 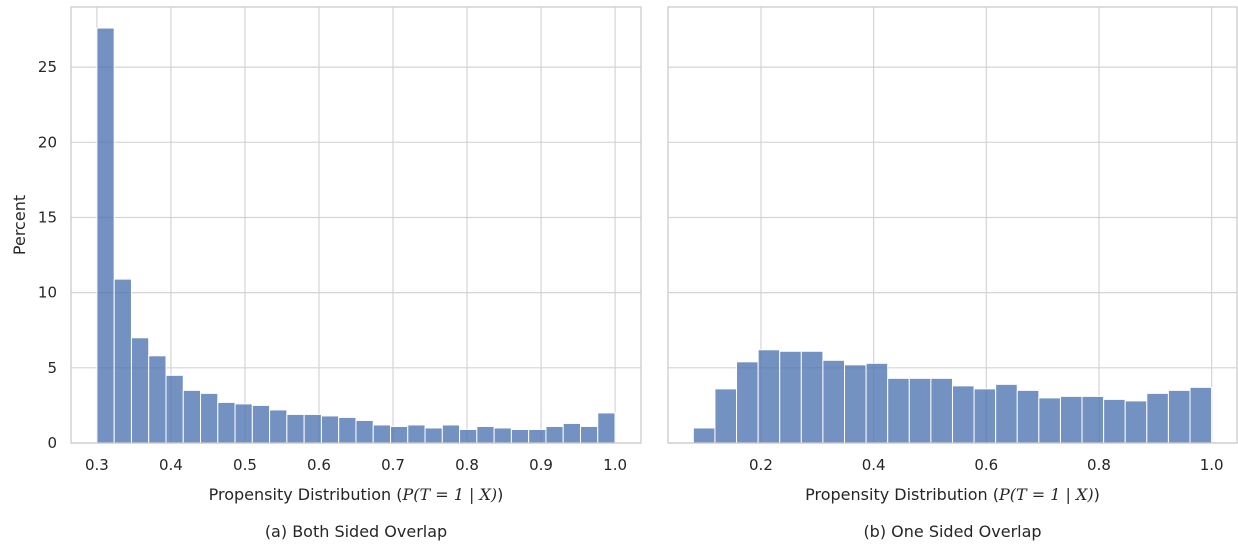 I want to click on subfigure-caption: (a) Both Sided Overlap, so click(x=356, y=531).